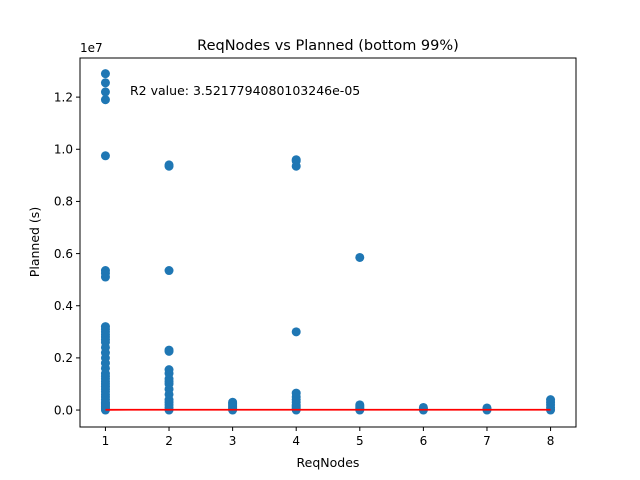 This screenshot has width=640, height=480. What do you see at coordinates (63, 202) in the screenshot?
I see `y-tick-label: 0.8` at bounding box center [63, 202].